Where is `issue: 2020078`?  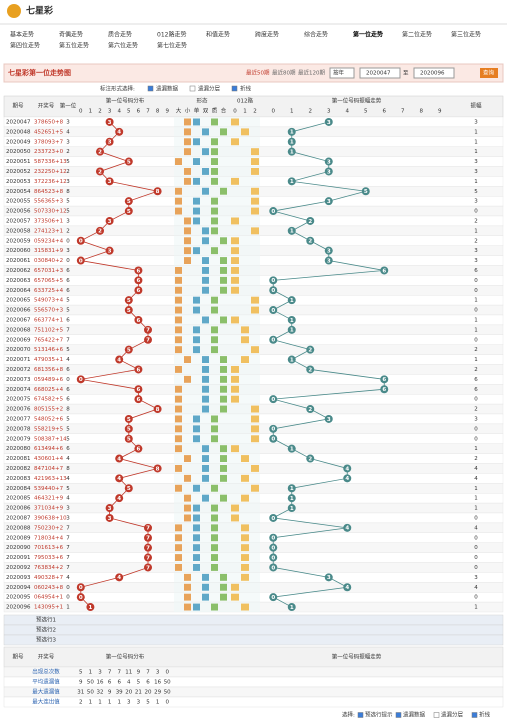
issue: 2020078 is located at coordinates (18, 429).